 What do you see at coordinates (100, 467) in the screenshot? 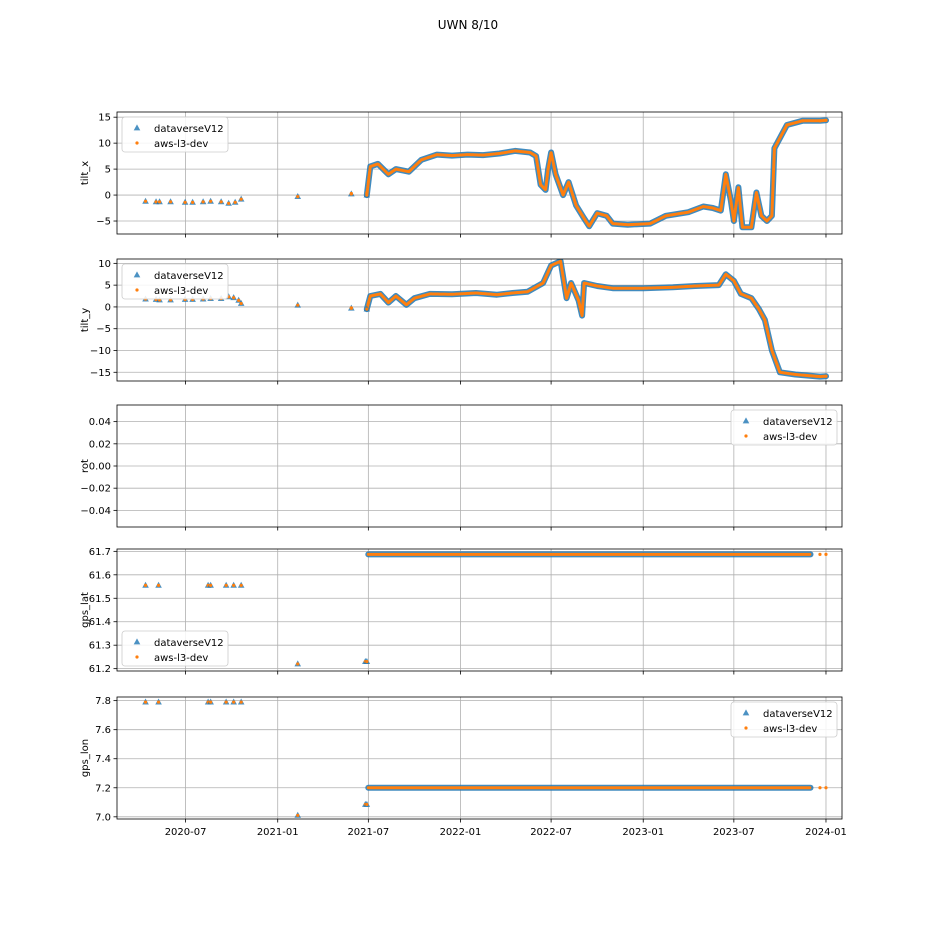
I see `y-tick-label: 0.00` at bounding box center [100, 467].